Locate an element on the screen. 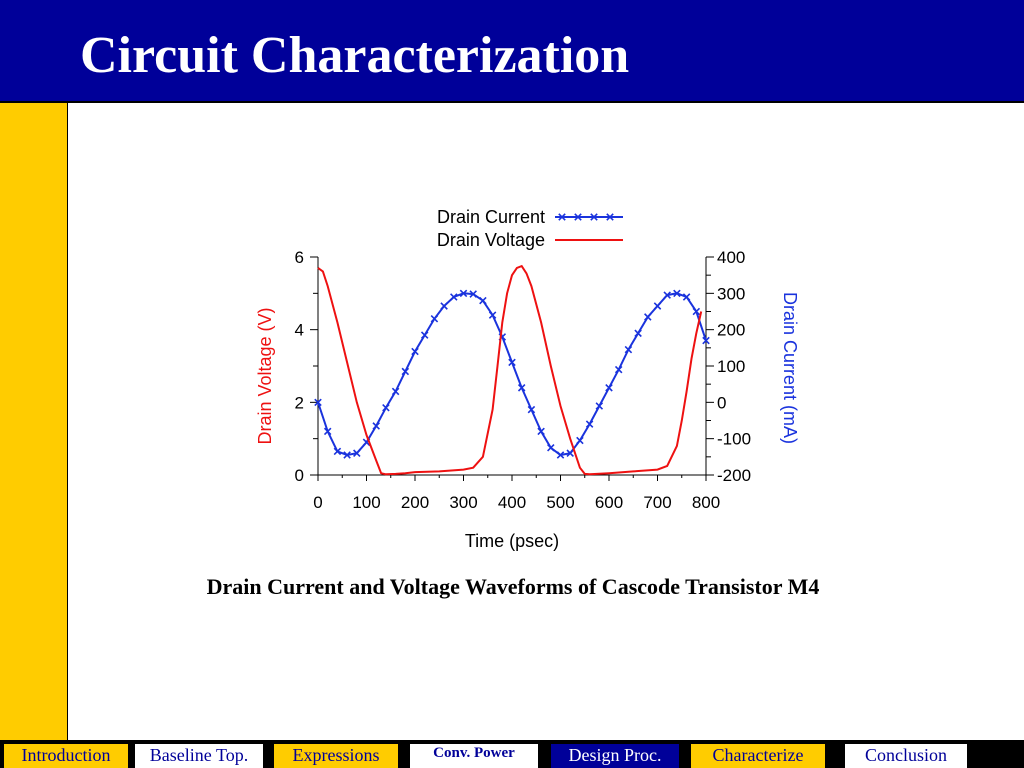 Image resolution: width=1024 pixels, height=768 pixels. y2-tick-label: -100 is located at coordinates (734, 439).